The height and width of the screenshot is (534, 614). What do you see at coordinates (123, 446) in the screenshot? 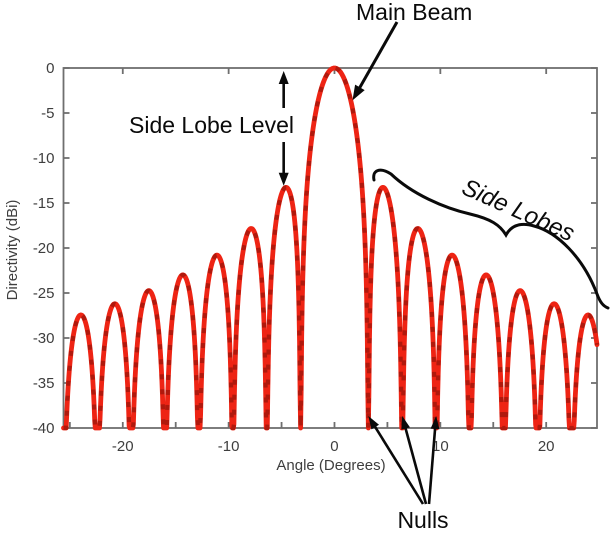
I see `x-tick-label: -20` at bounding box center [123, 446].